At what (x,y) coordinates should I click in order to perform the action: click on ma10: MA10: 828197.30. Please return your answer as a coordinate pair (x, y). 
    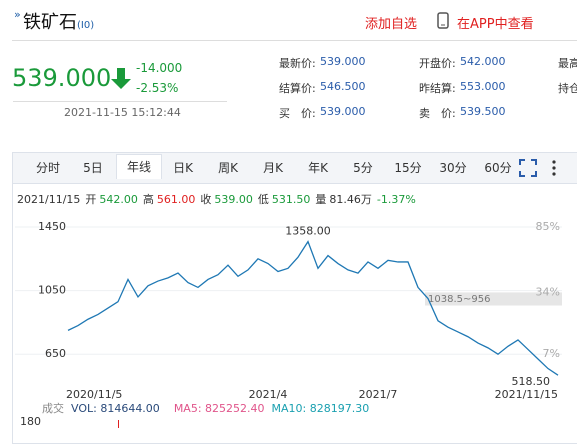
    Looking at the image, I should click on (320, 408).